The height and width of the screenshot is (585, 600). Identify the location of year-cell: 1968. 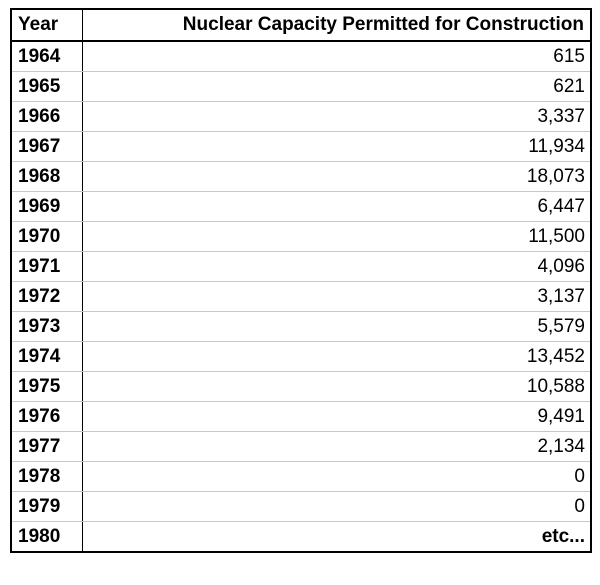
(47, 176).